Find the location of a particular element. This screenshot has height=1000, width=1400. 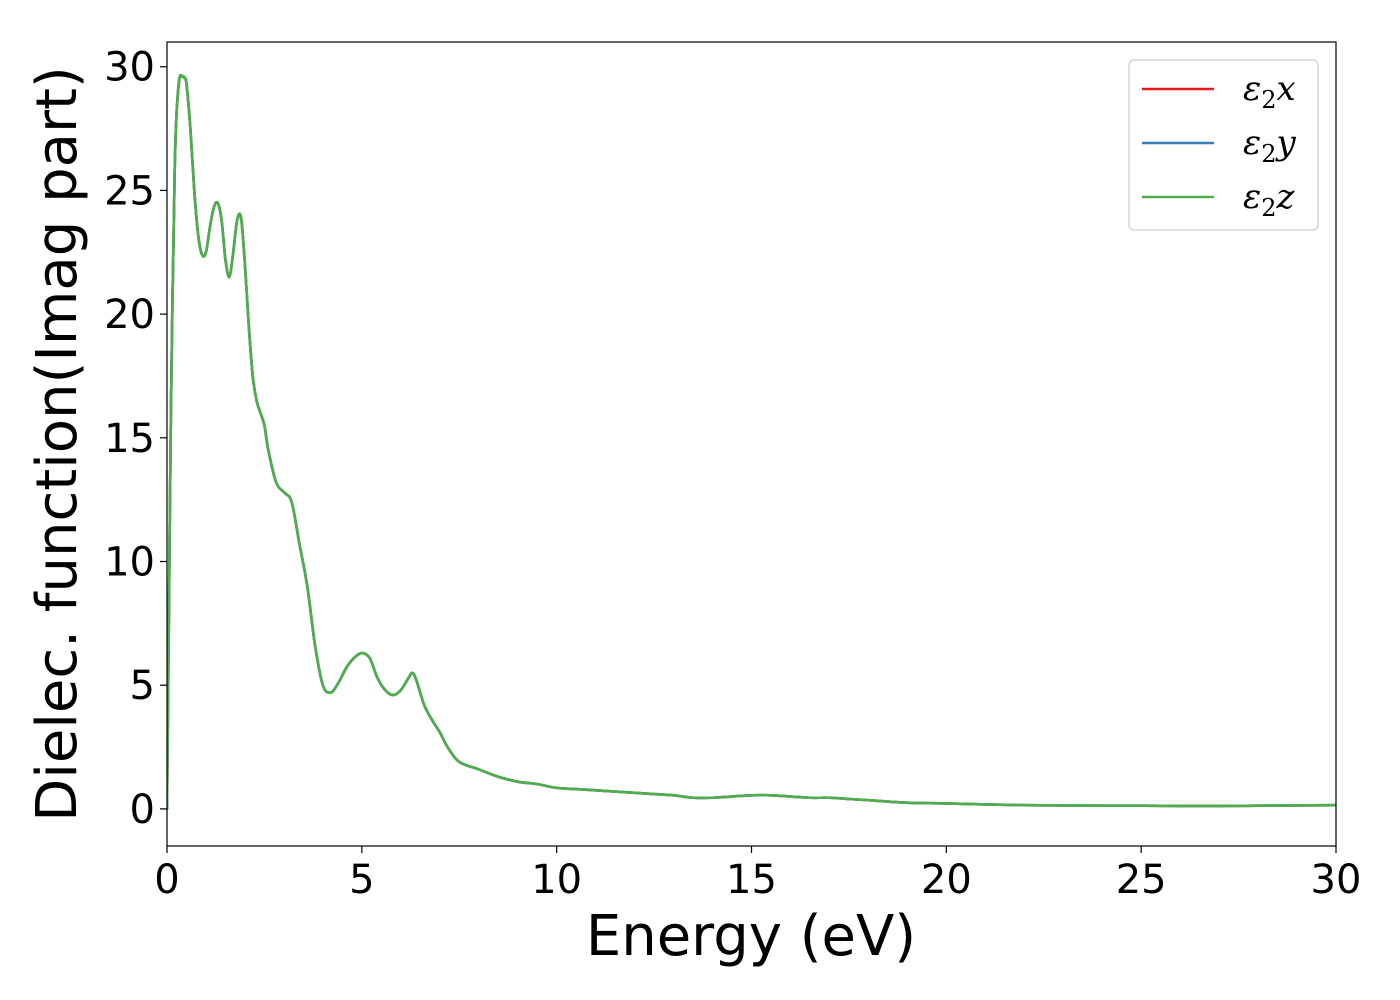

legend-box is located at coordinates (1223, 145).